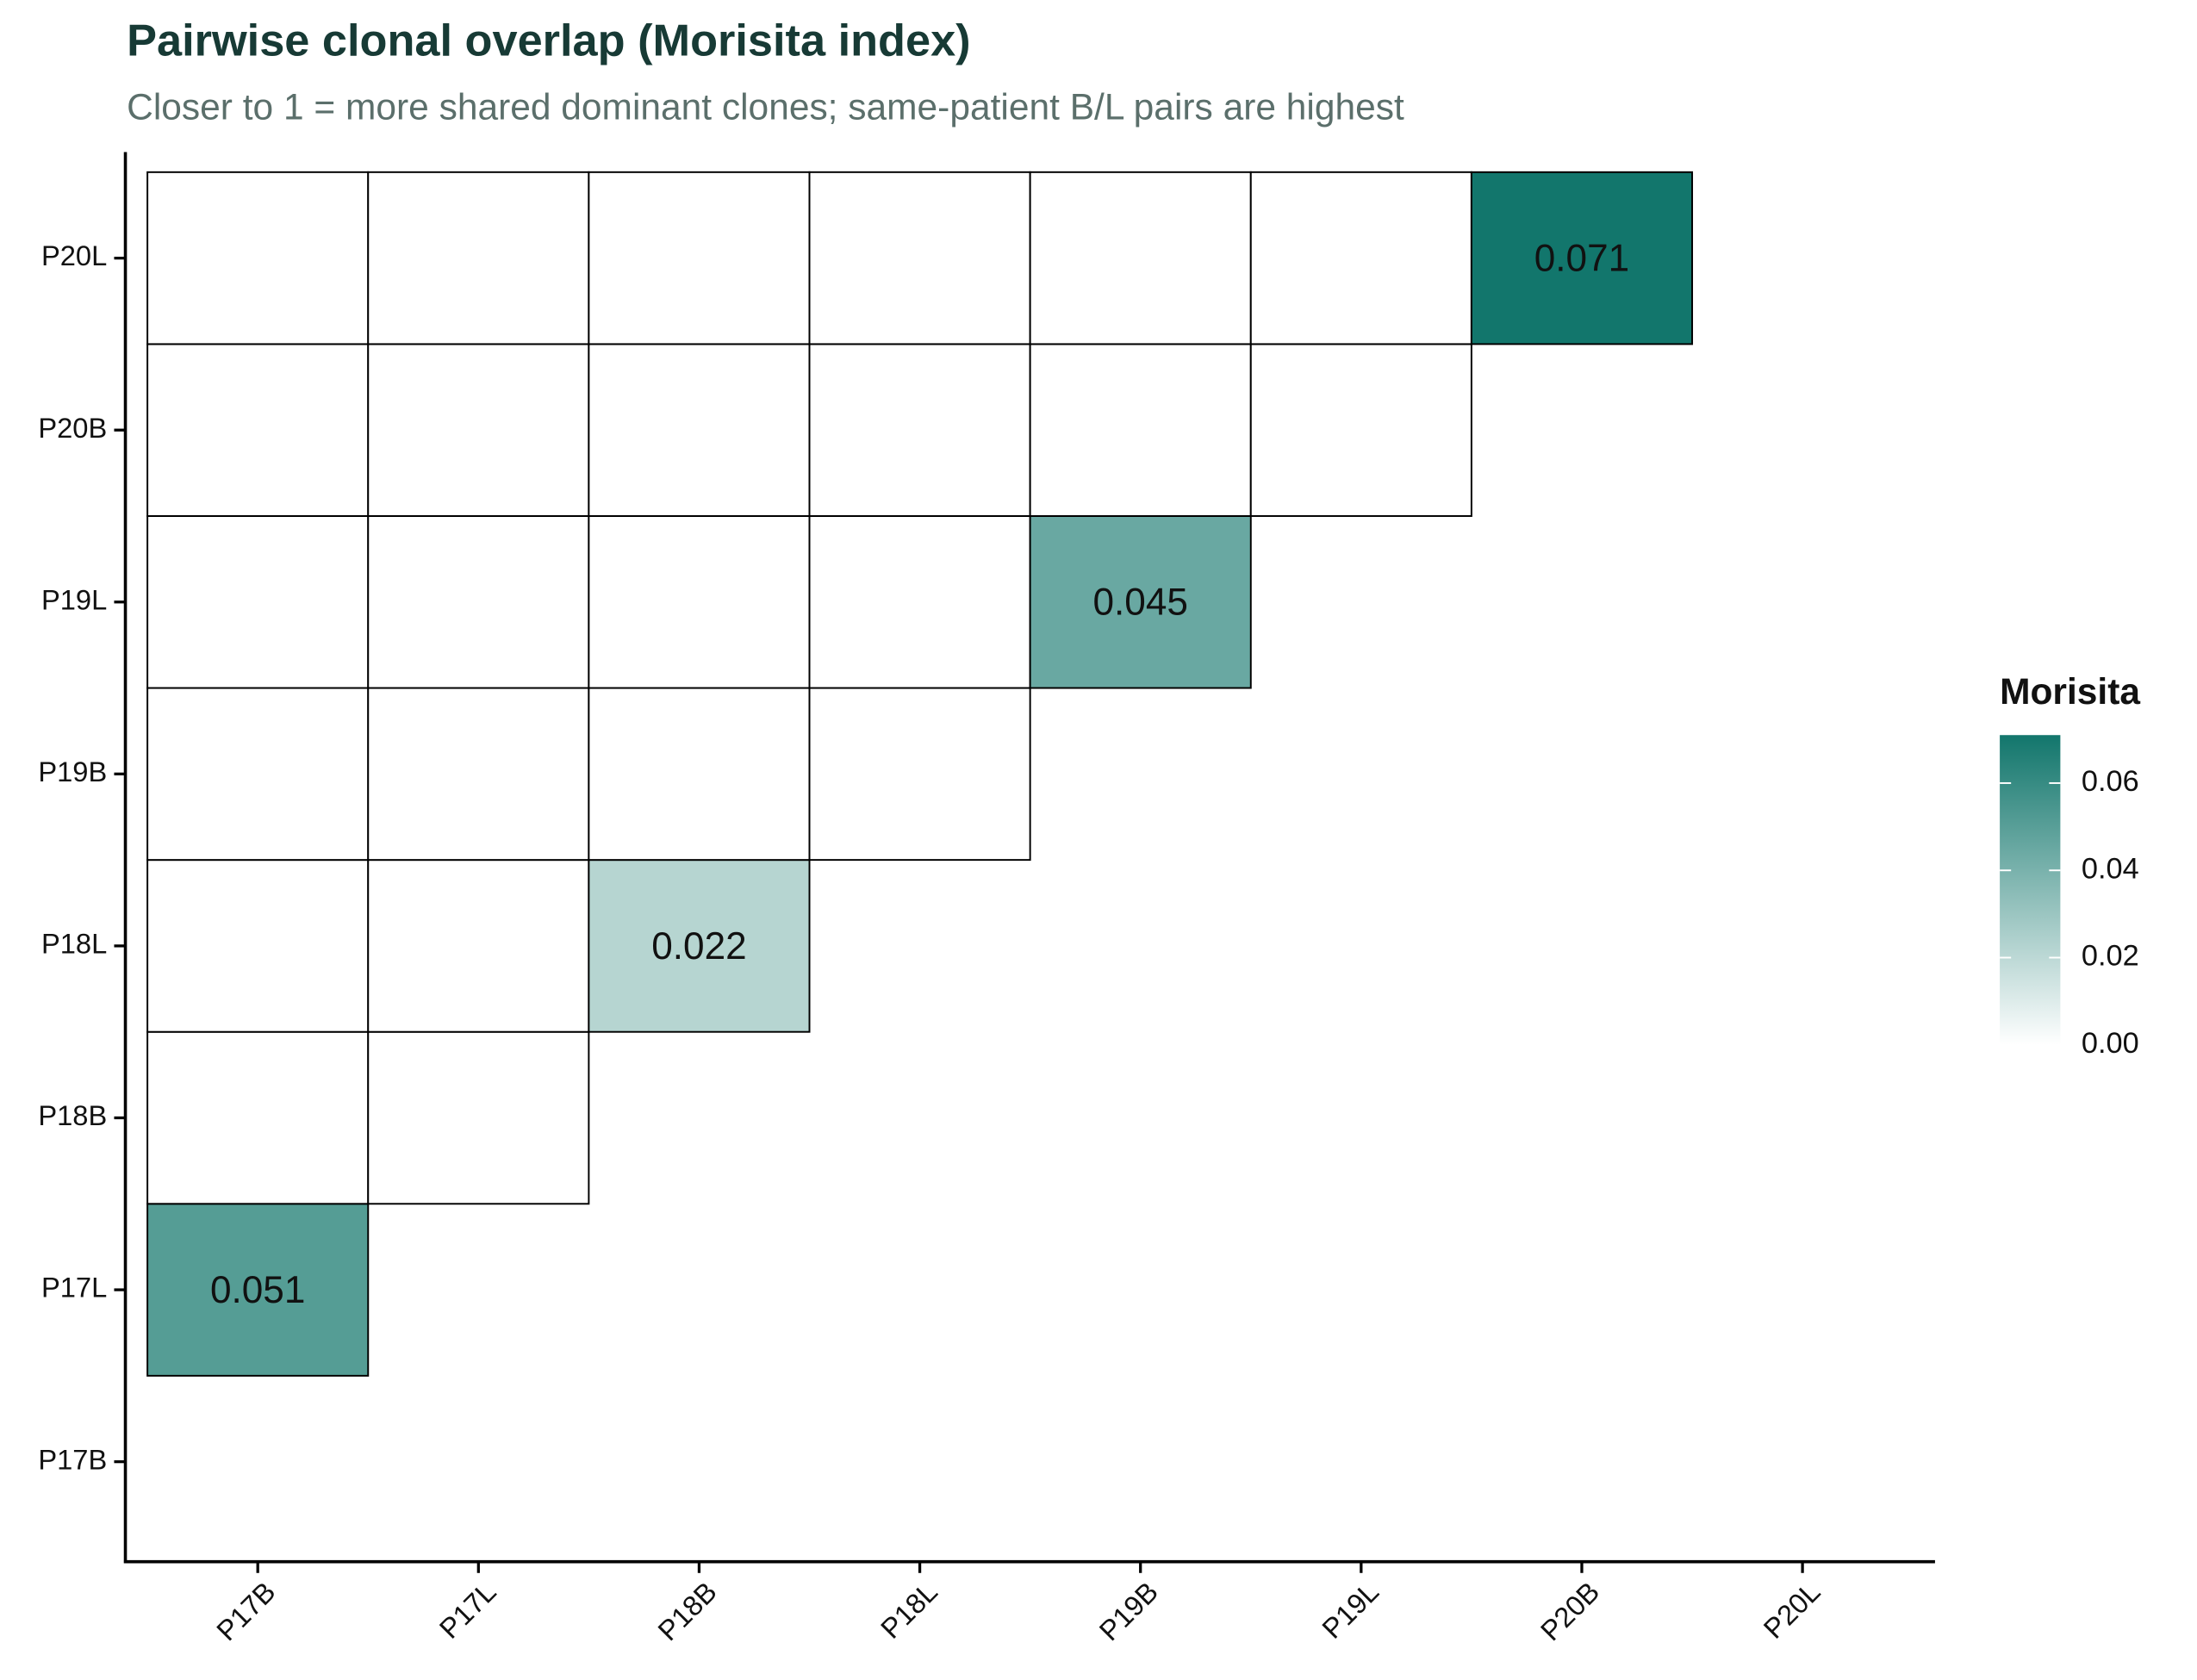  What do you see at coordinates (72, 1115) in the screenshot?
I see `y-tick-label: P18B` at bounding box center [72, 1115].